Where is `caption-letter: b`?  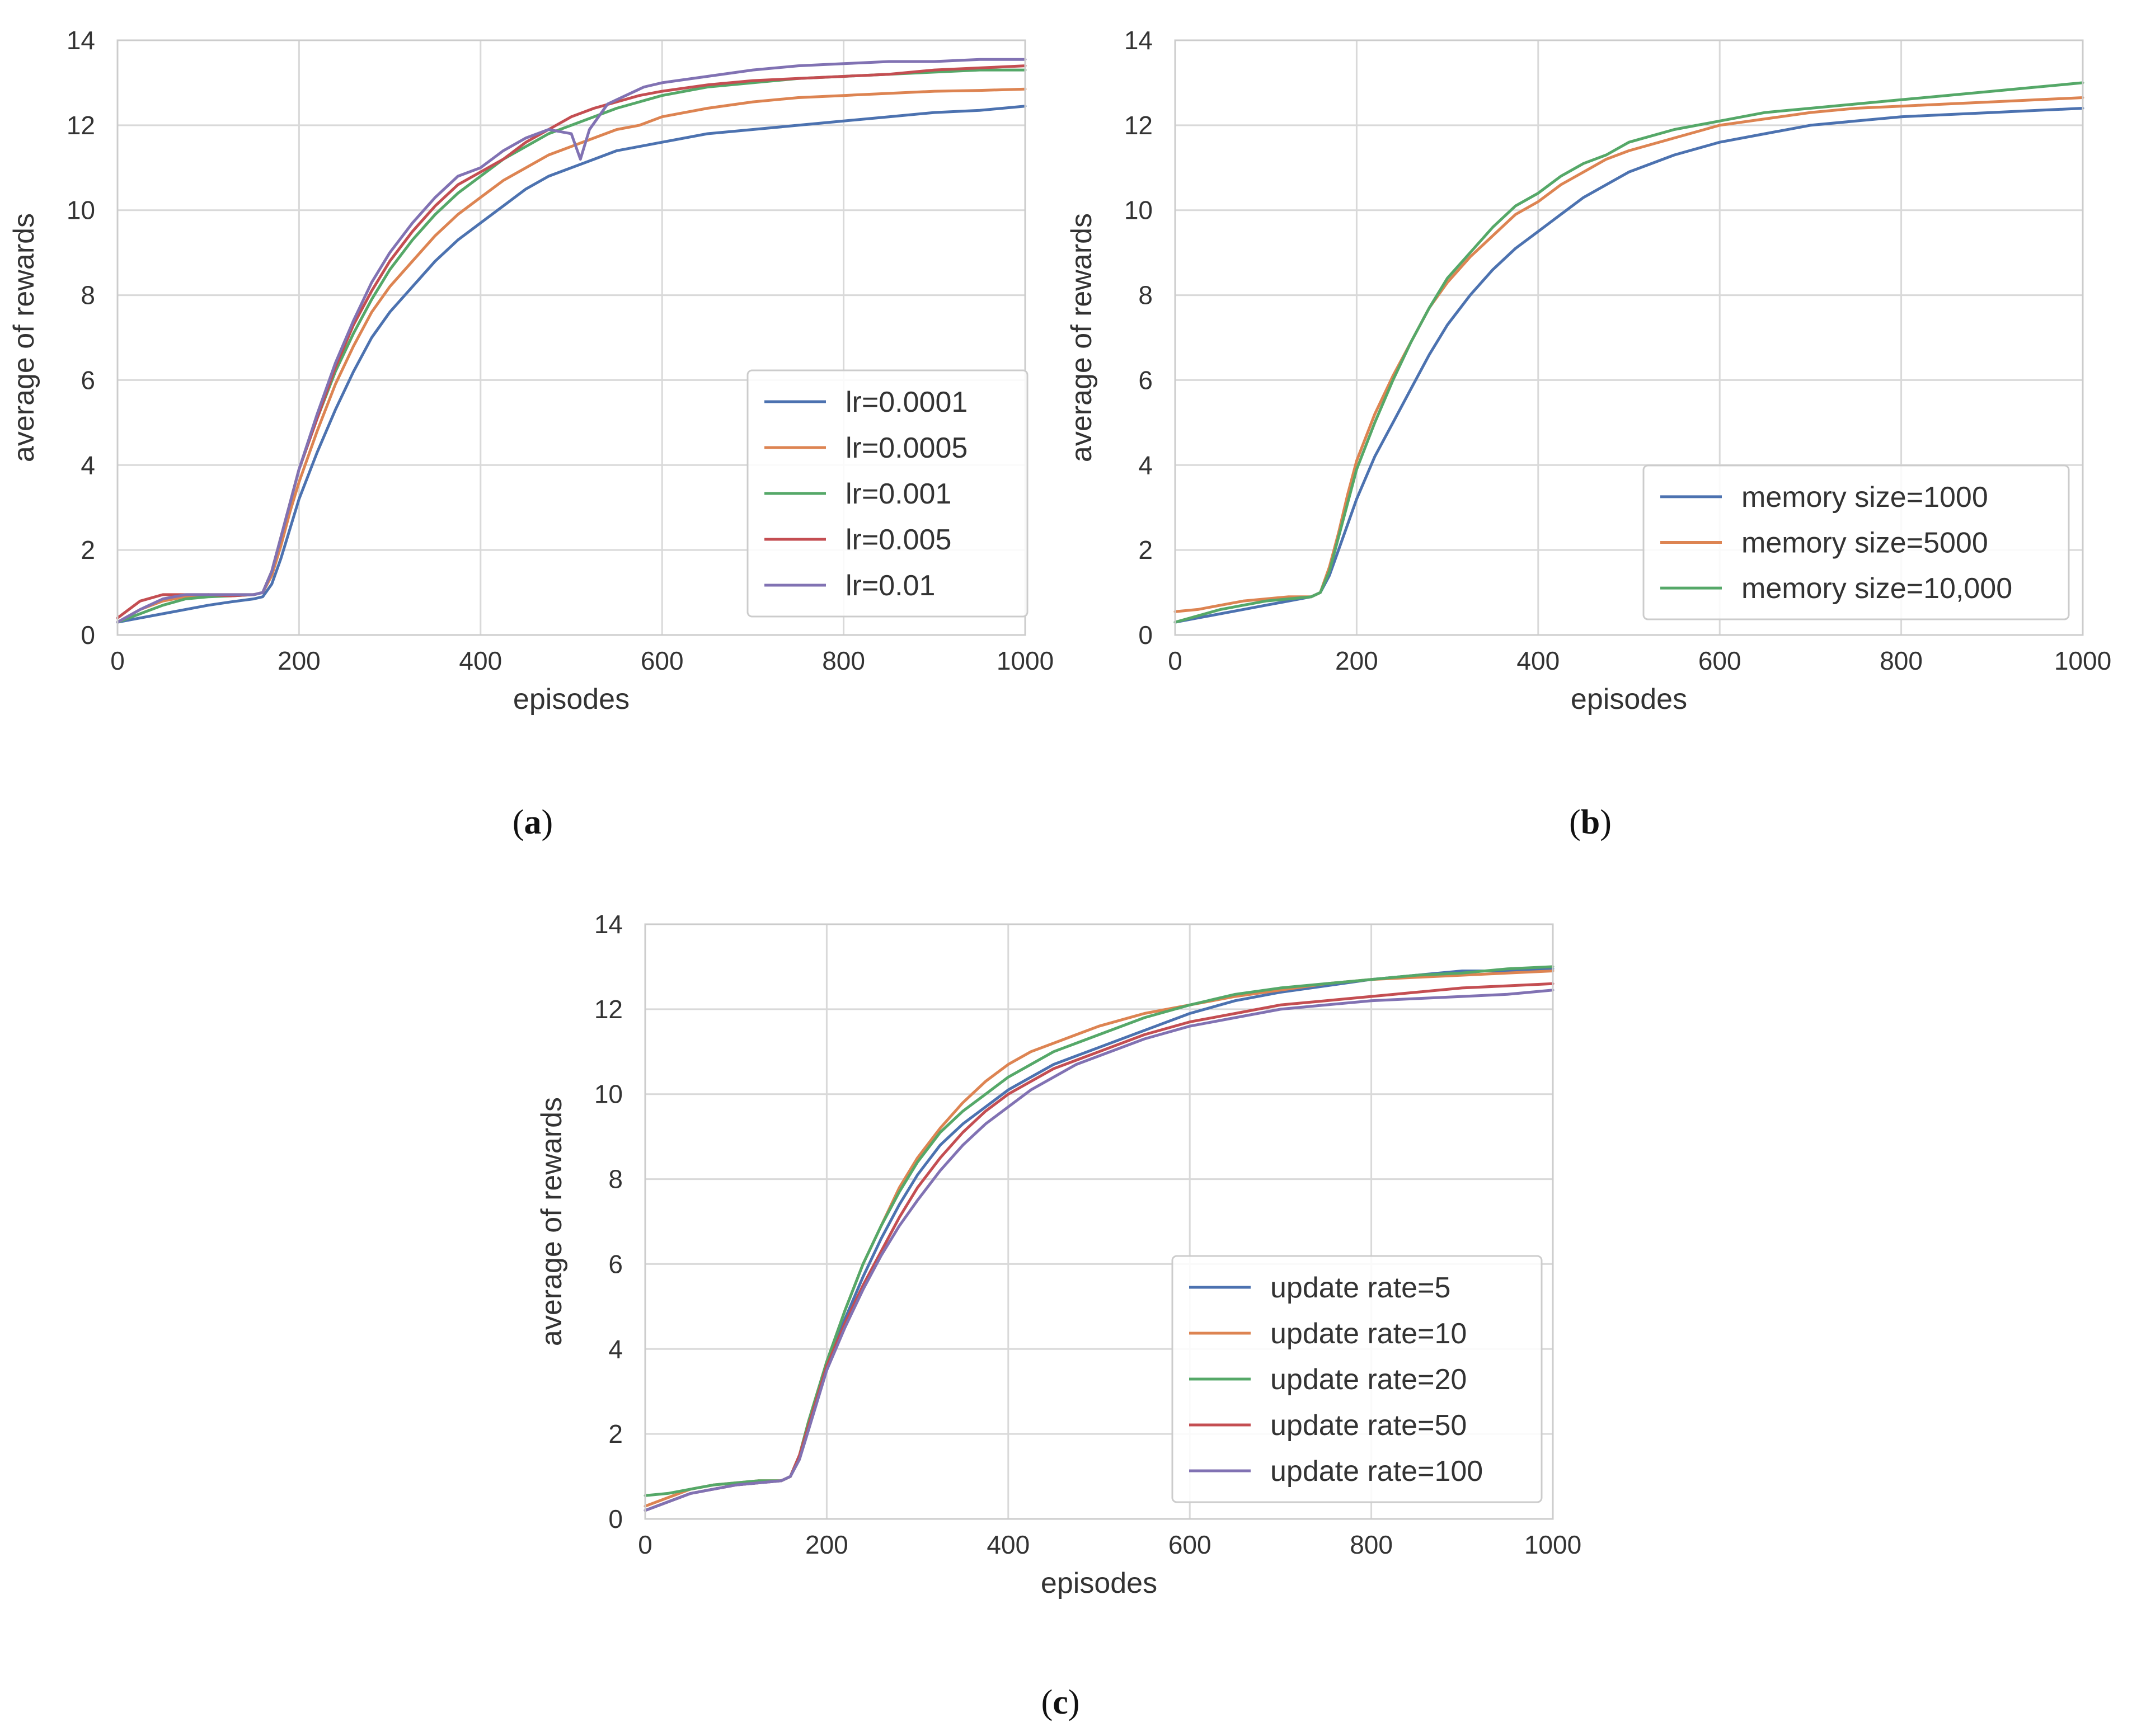 caption-letter: b is located at coordinates (1590, 822).